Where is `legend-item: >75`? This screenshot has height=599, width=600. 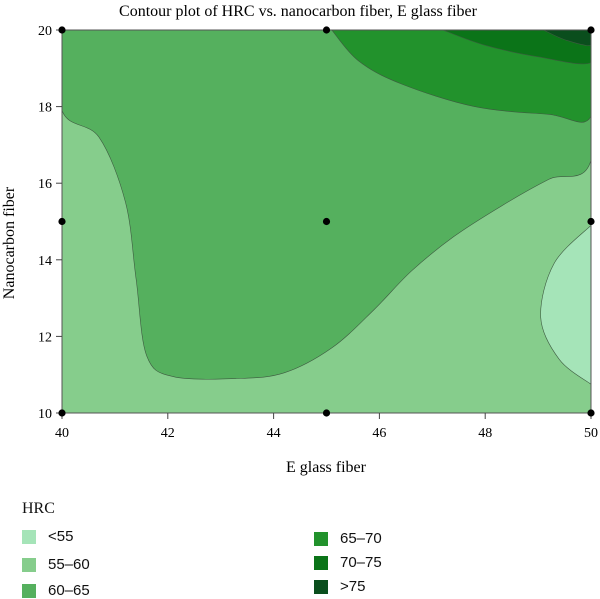 legend-item: >75 is located at coordinates (339, 586).